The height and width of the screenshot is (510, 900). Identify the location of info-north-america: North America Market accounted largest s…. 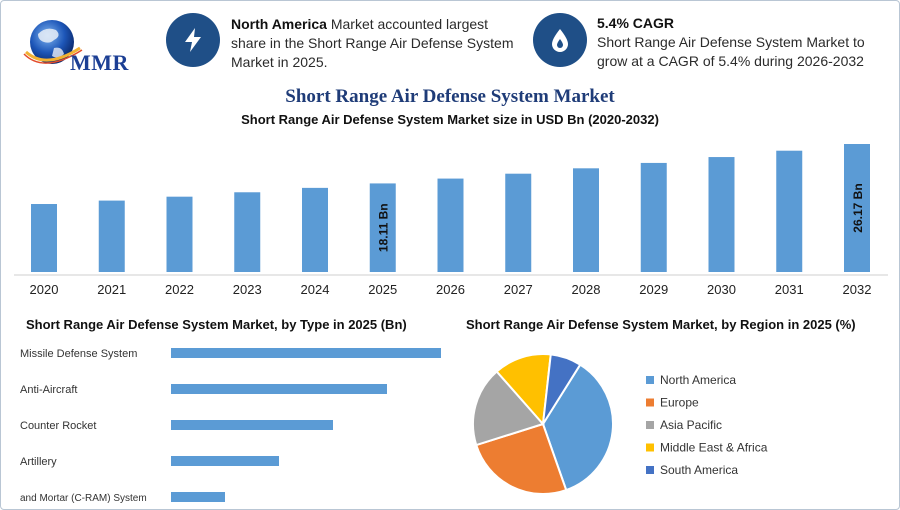
(376, 43).